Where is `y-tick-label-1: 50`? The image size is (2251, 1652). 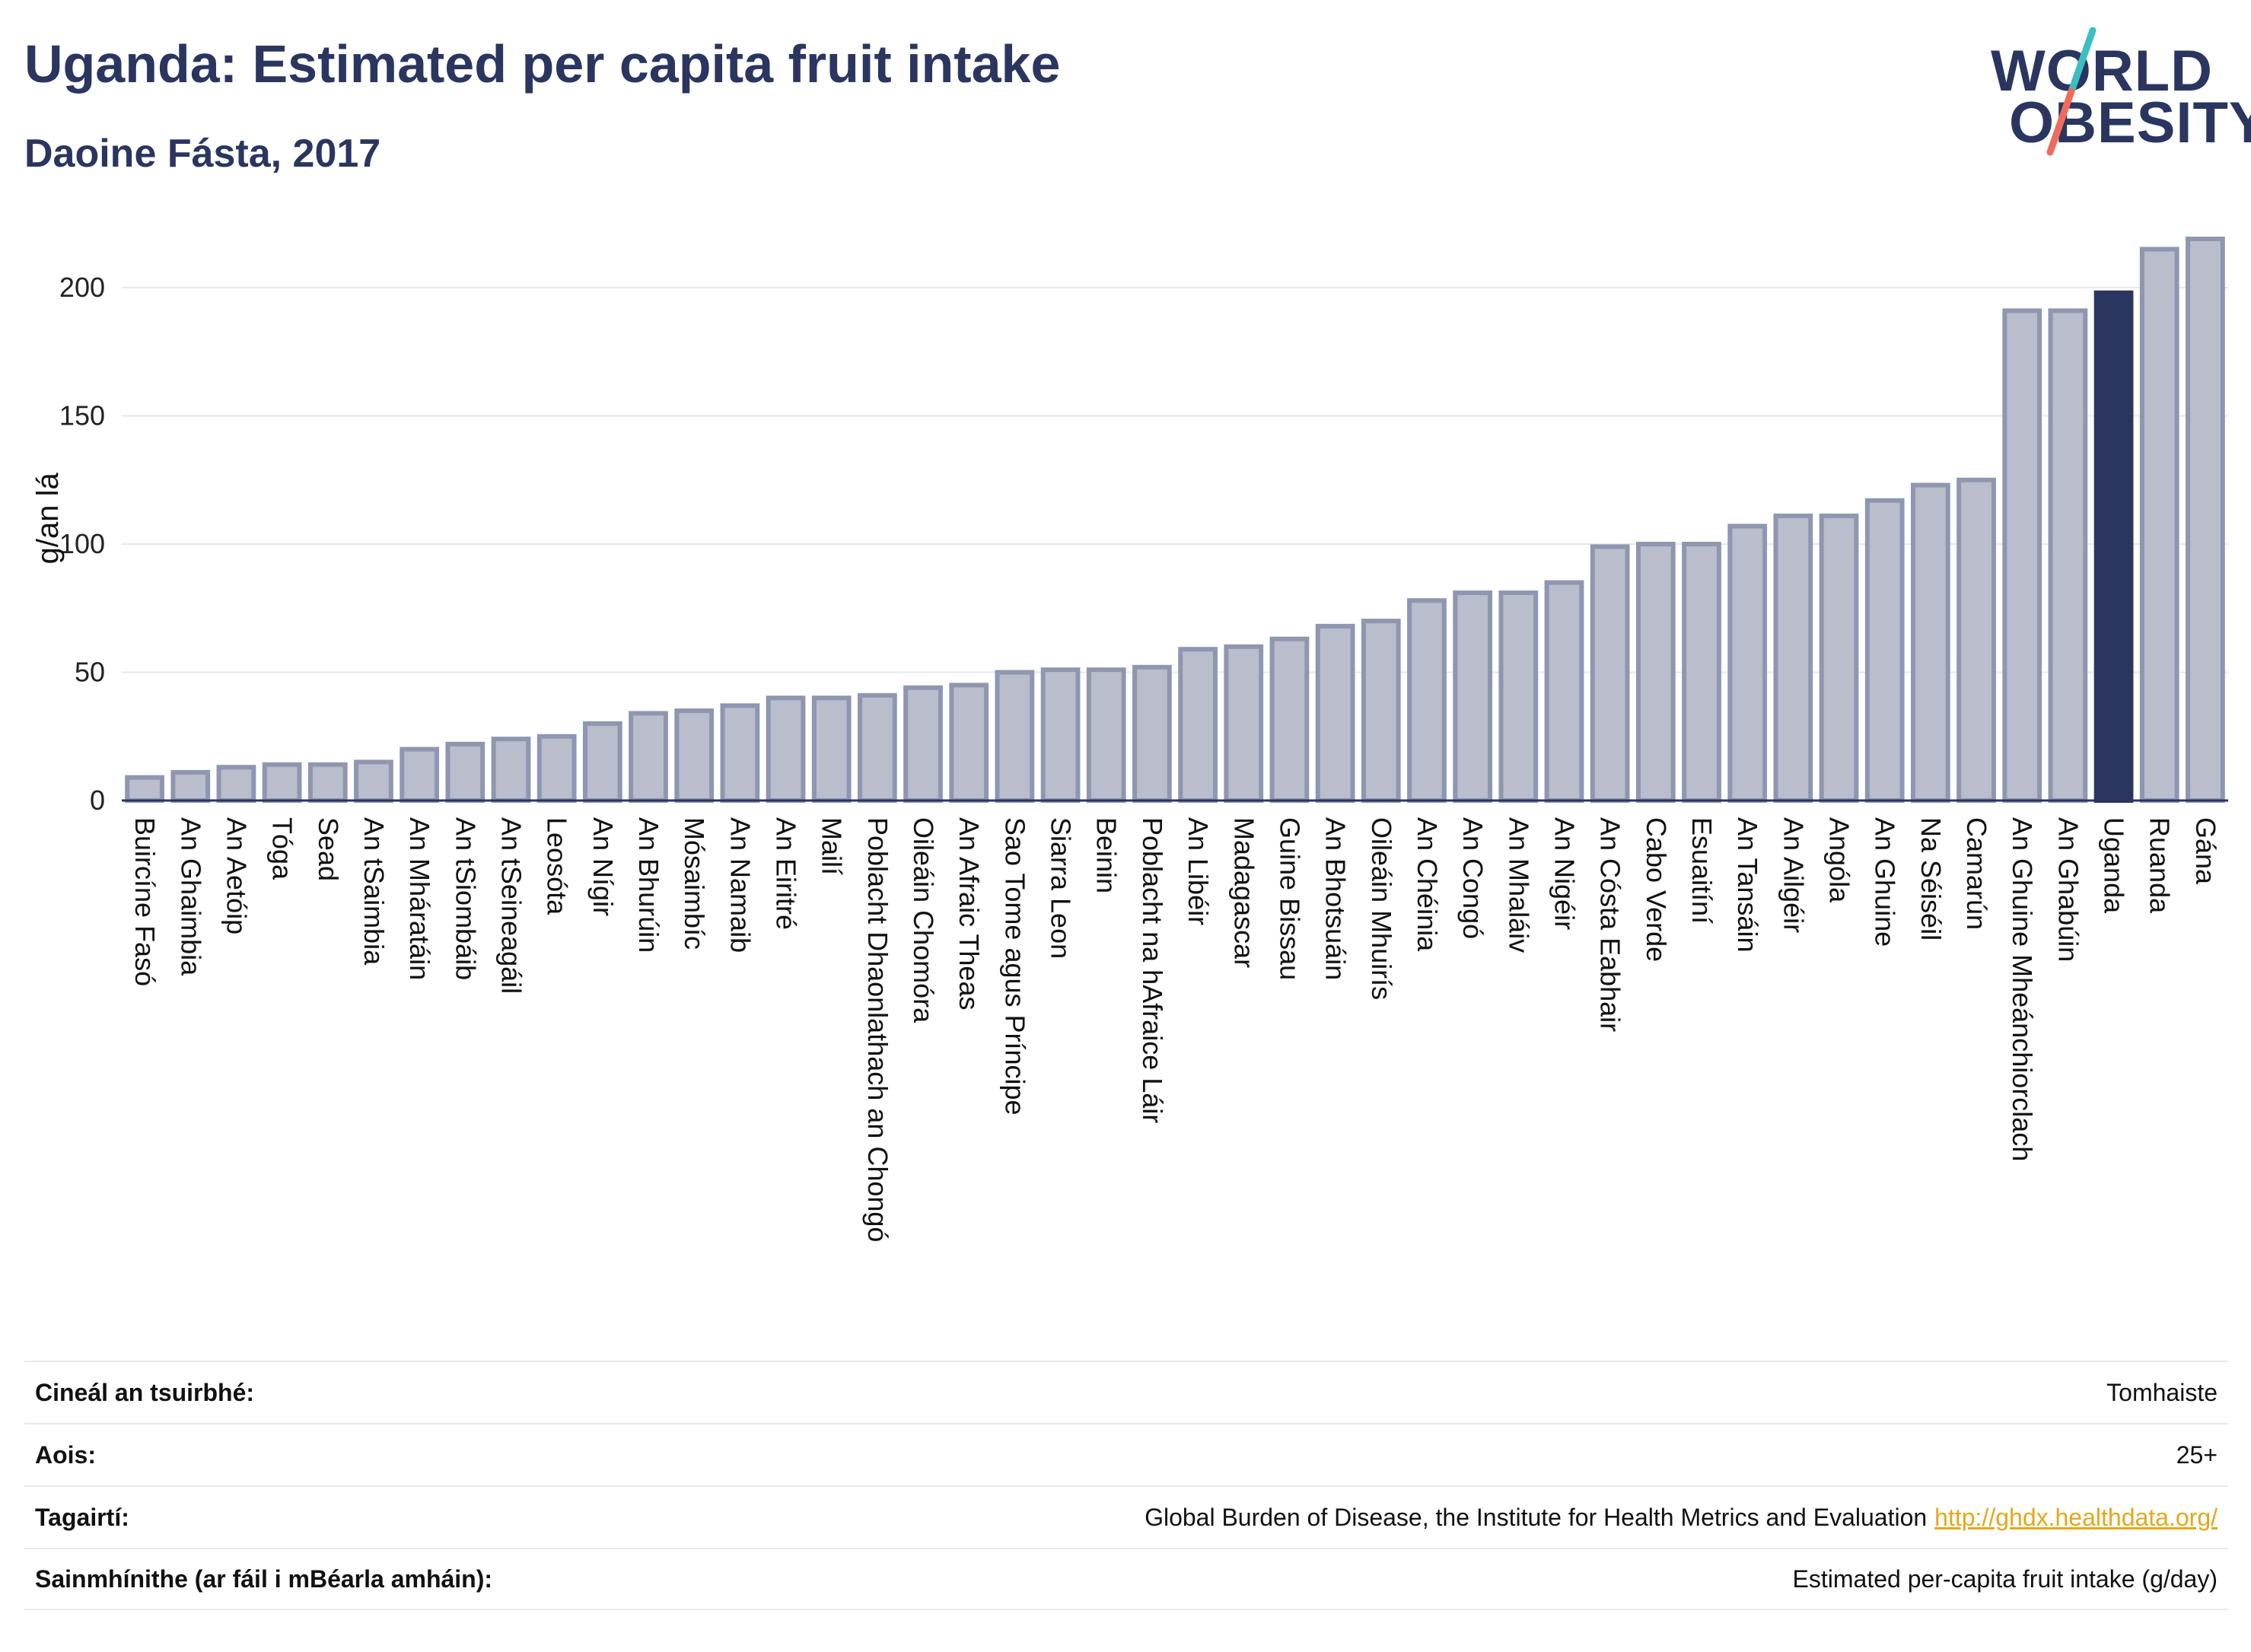 y-tick-label-1: 50 is located at coordinates (90, 672).